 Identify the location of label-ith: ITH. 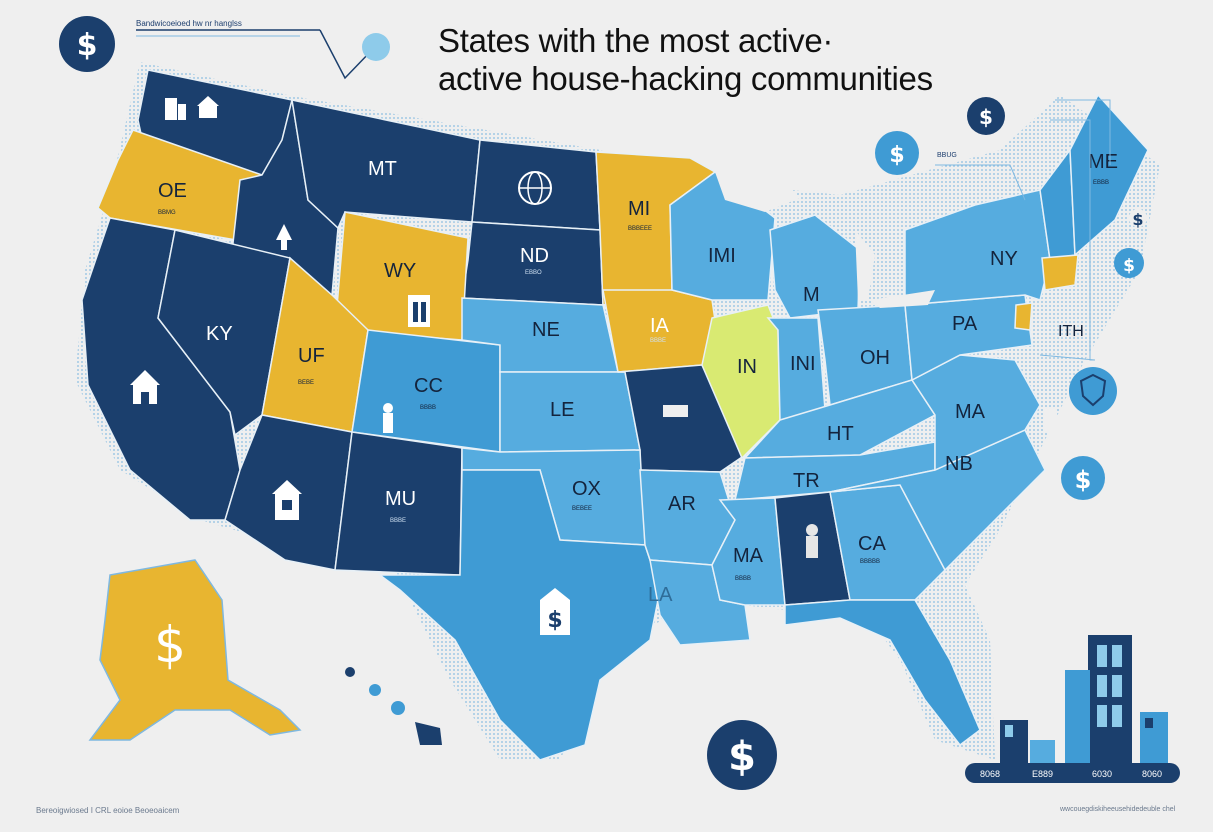
(1071, 331).